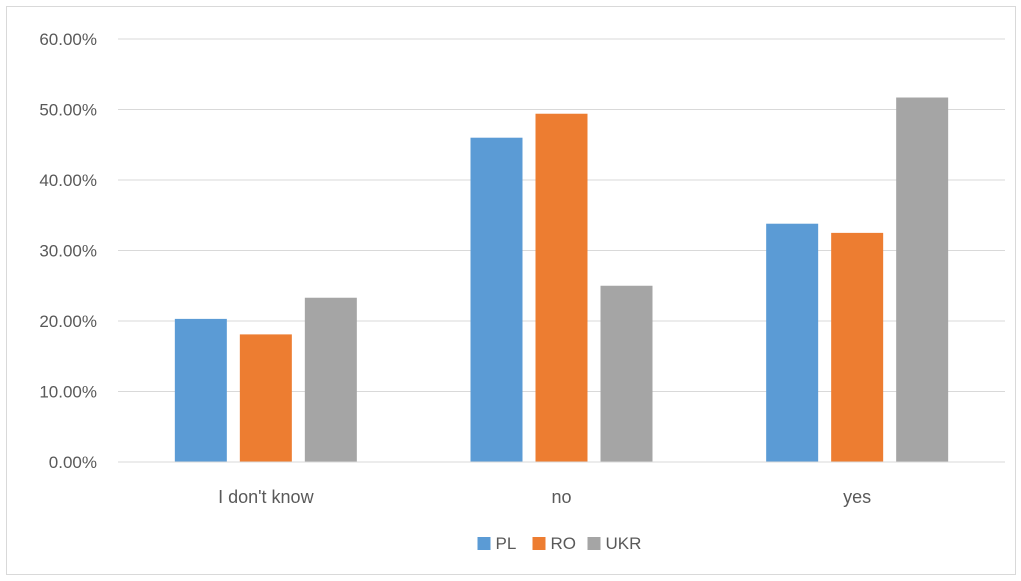 The image size is (1021, 581). What do you see at coordinates (266, 497) in the screenshot?
I see `x-tick-label: I don't know` at bounding box center [266, 497].